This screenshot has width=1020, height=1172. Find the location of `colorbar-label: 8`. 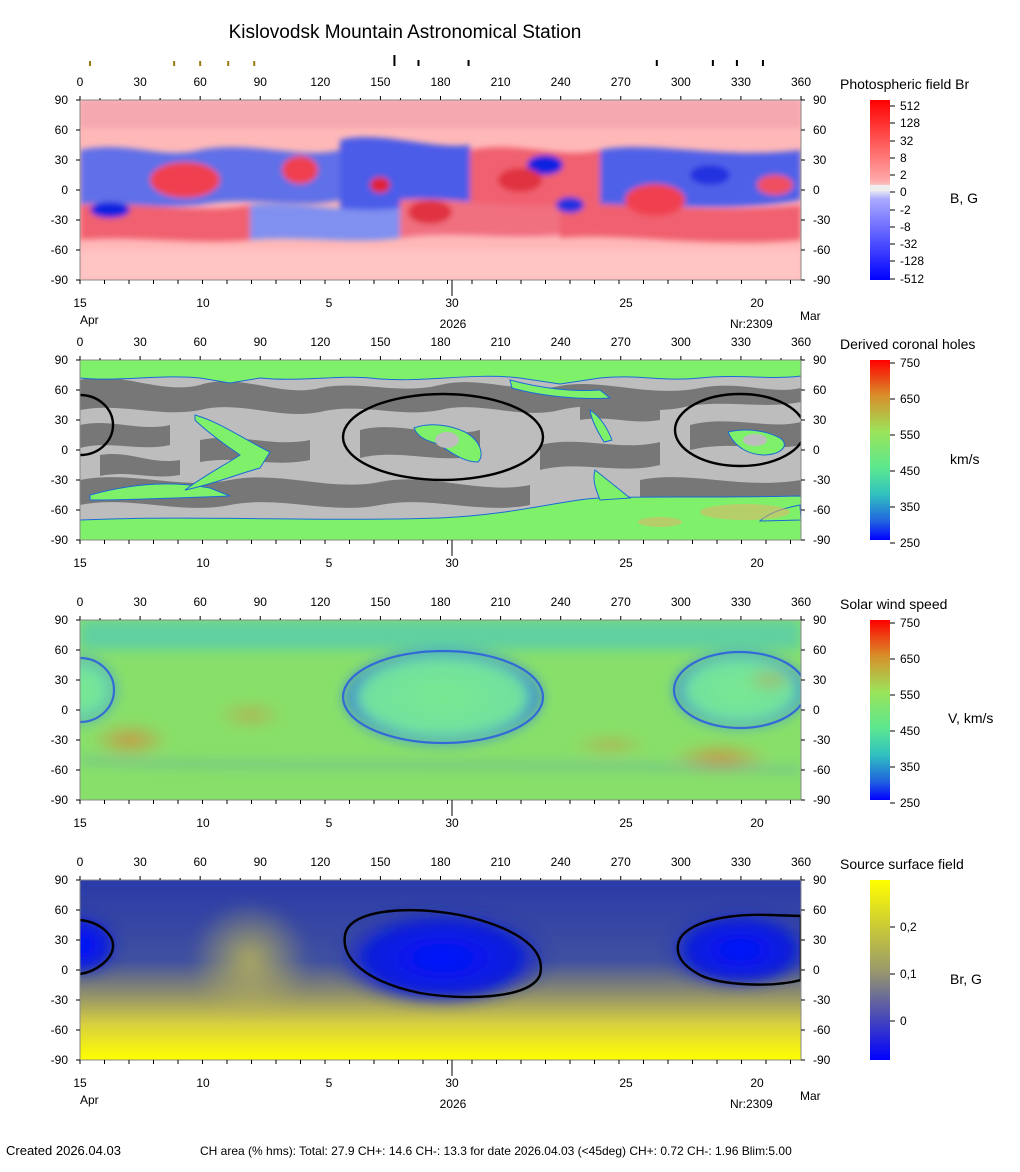

colorbar-label: 8 is located at coordinates (903, 158).